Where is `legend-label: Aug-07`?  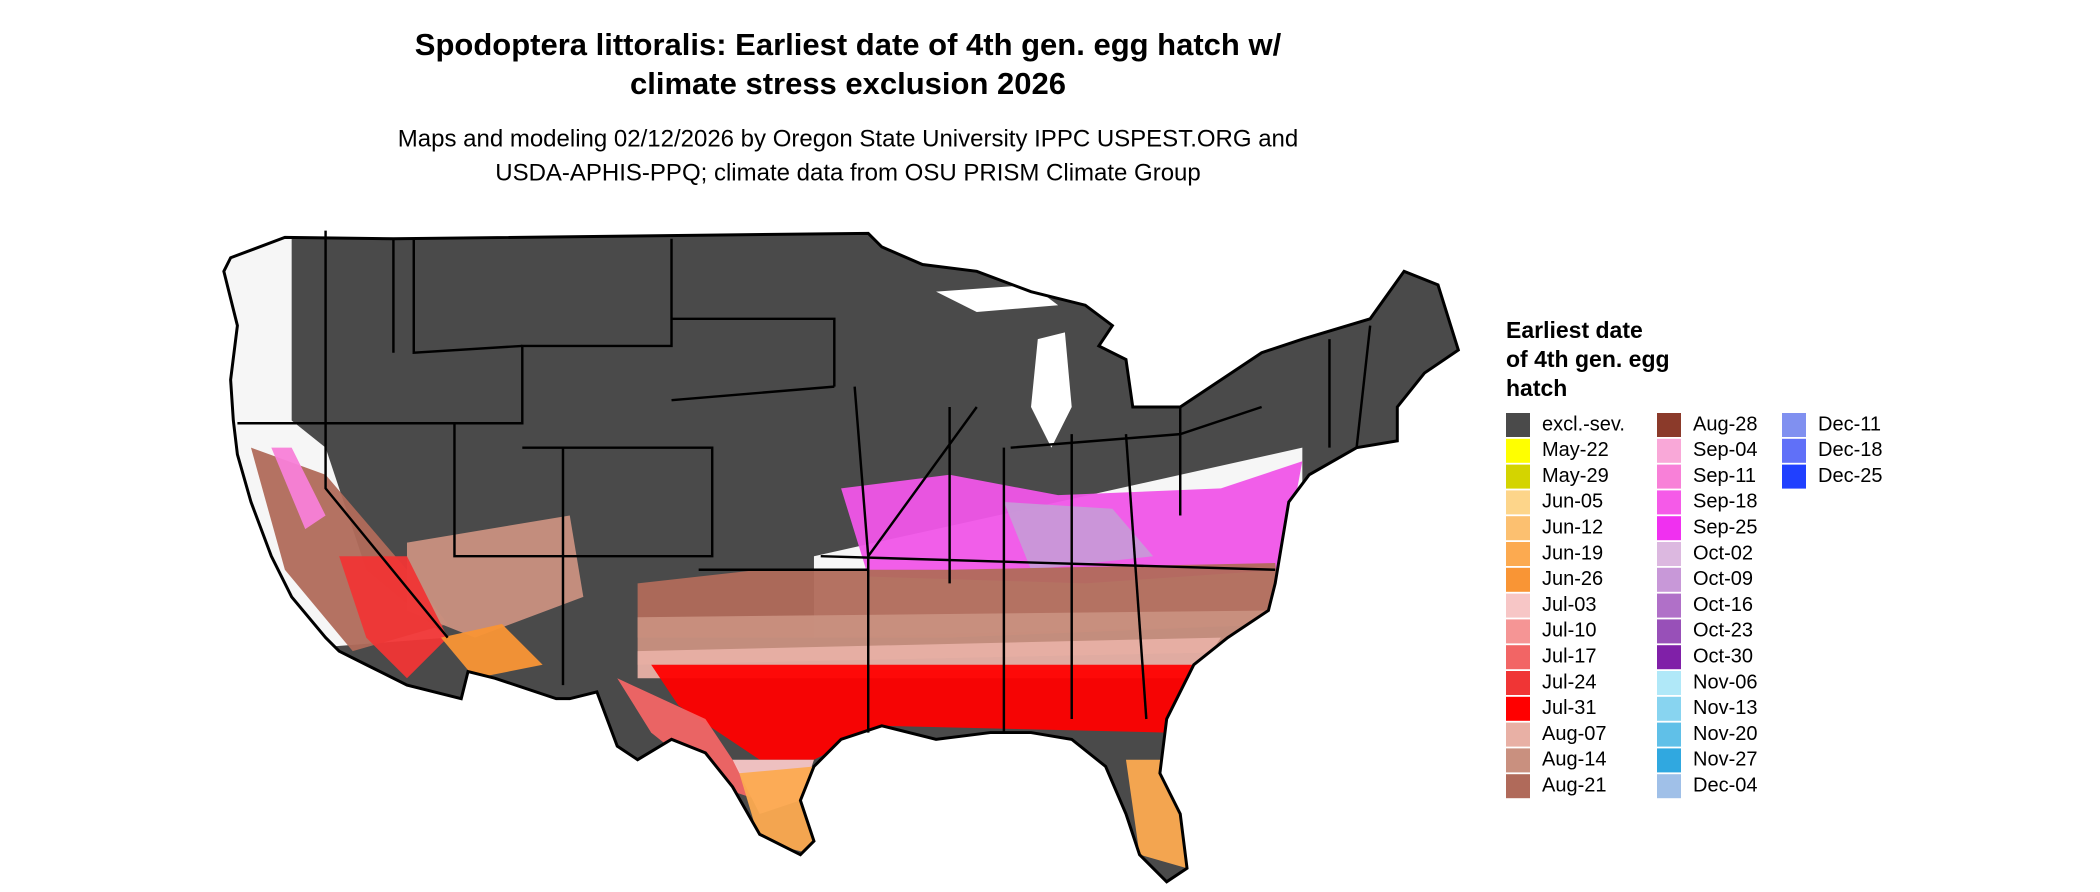 legend-label: Aug-07 is located at coordinates (1574, 734).